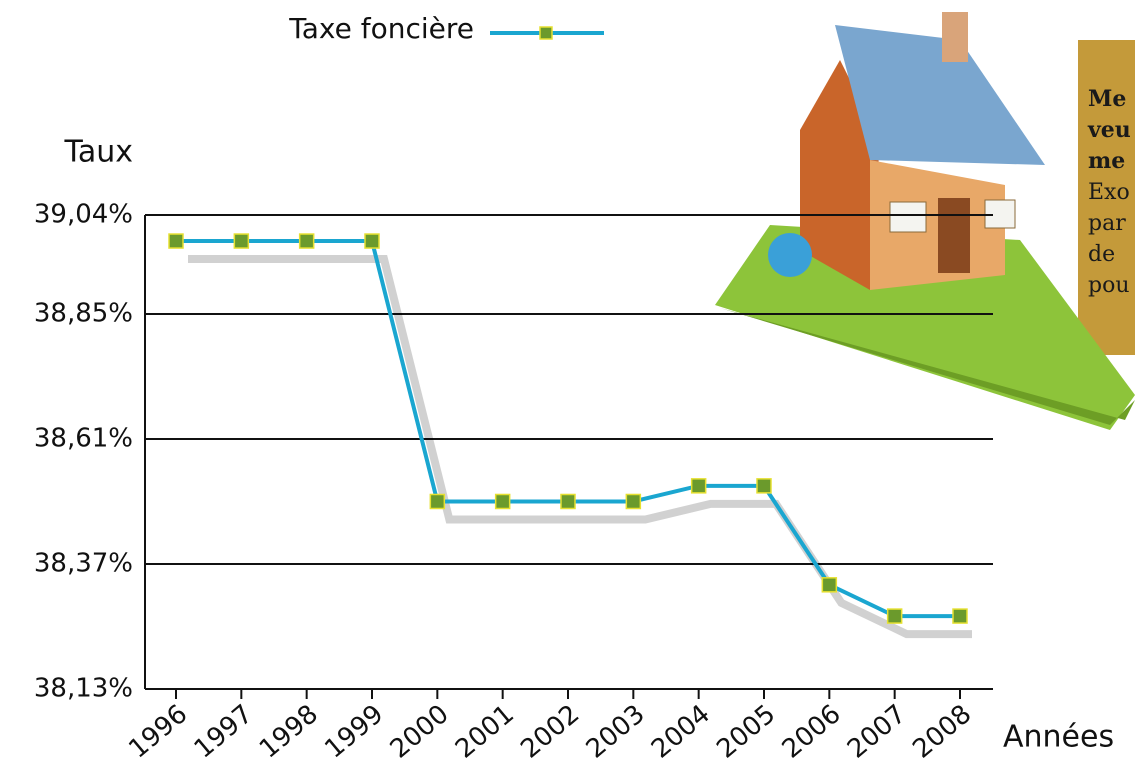 This screenshot has height=778, width=1135. What do you see at coordinates (354, 732) in the screenshot?
I see `x-tick-label: 1999` at bounding box center [354, 732].